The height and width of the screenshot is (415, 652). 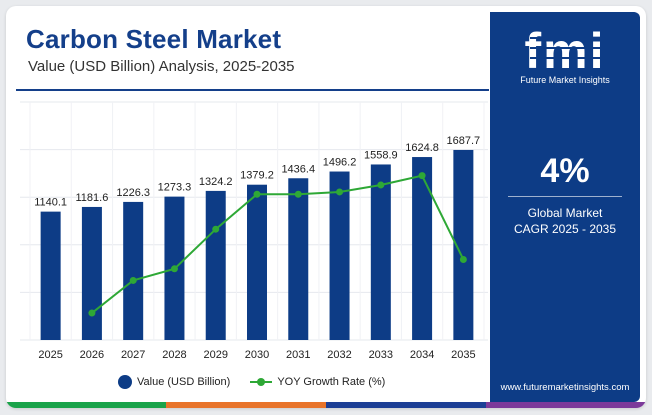 I want to click on bar-value-label: 1687.7, so click(x=464, y=141).